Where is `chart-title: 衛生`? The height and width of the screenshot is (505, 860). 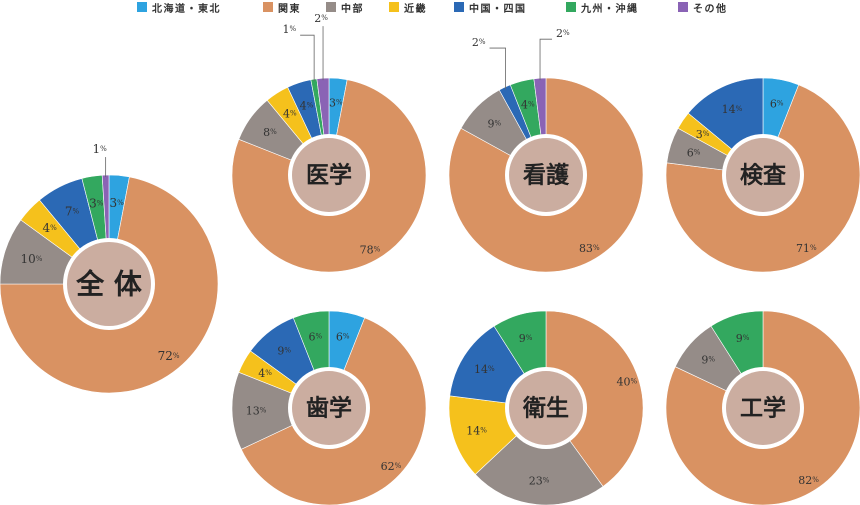
chart-title: 衛生 is located at coordinates (545, 408).